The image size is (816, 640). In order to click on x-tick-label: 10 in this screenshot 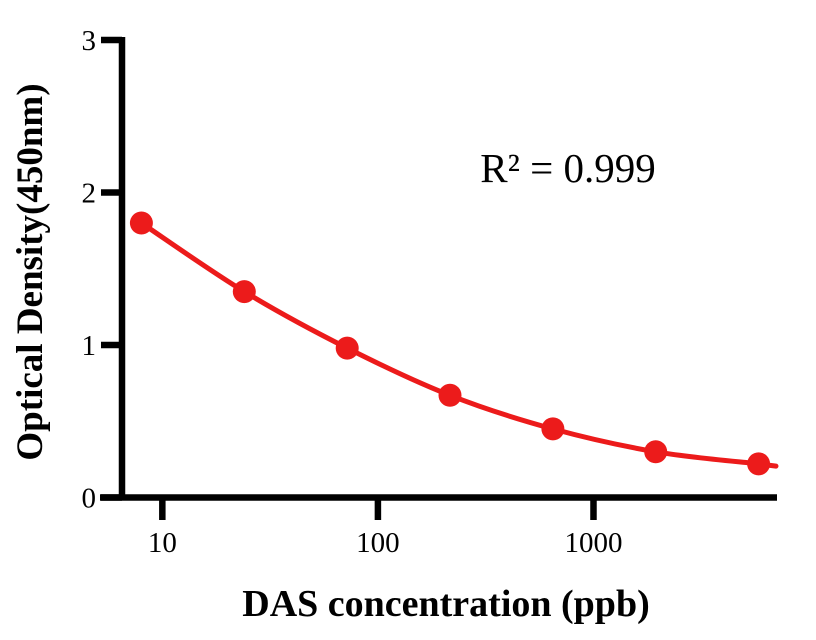, I will do `click(162, 543)`.